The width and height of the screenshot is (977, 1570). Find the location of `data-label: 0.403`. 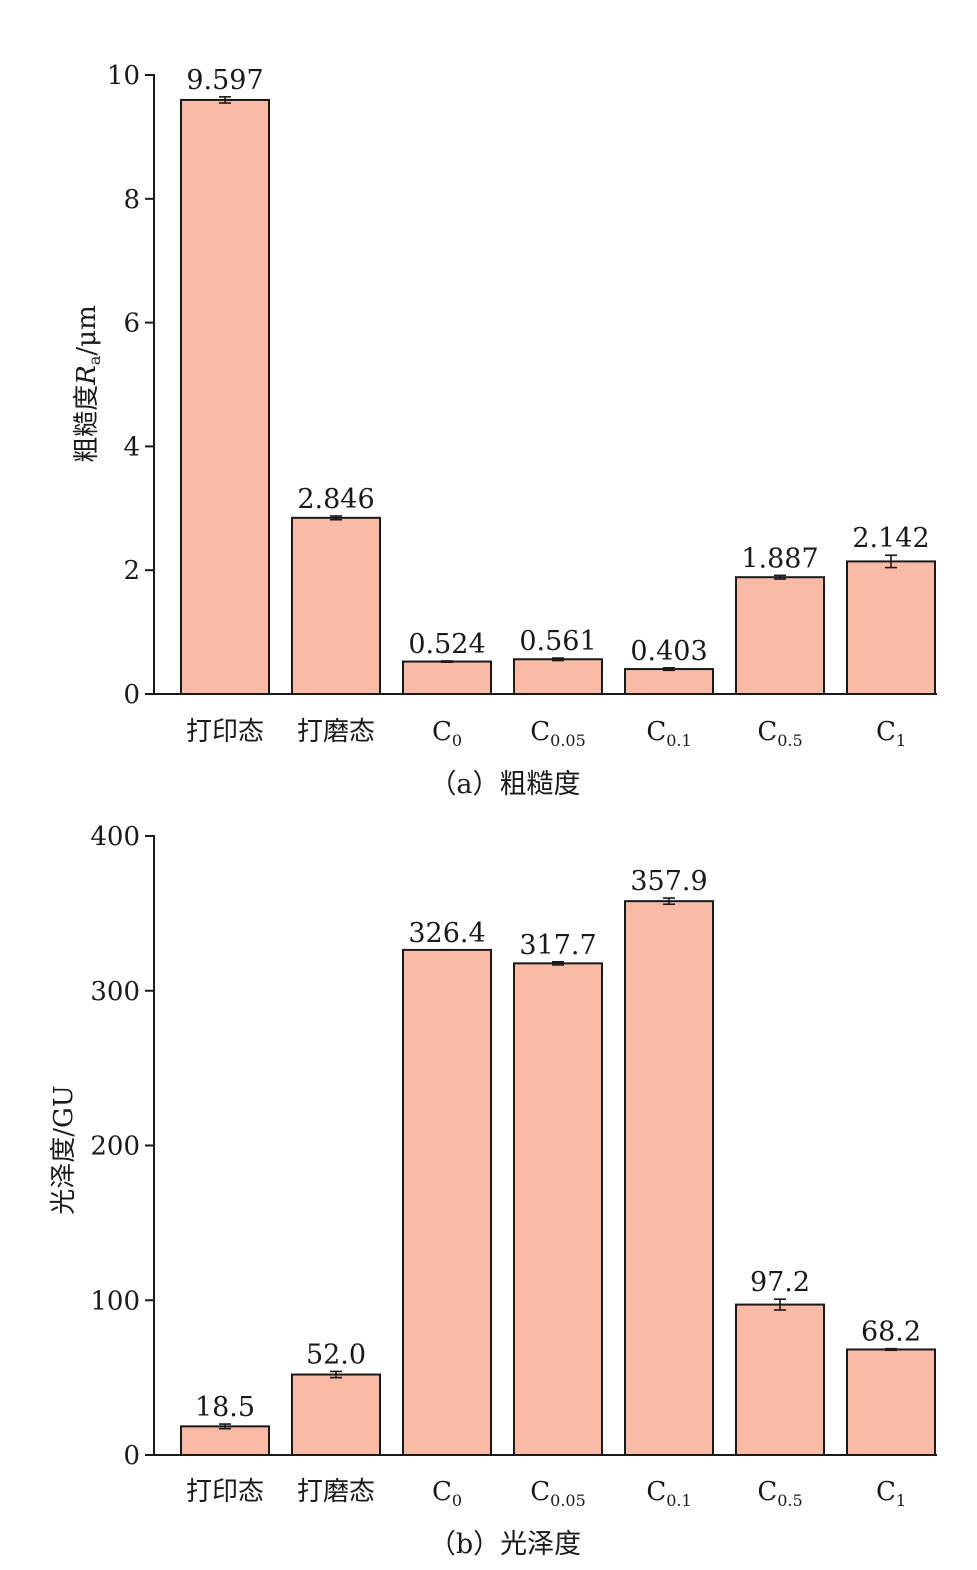

data-label: 0.403 is located at coordinates (668, 651).